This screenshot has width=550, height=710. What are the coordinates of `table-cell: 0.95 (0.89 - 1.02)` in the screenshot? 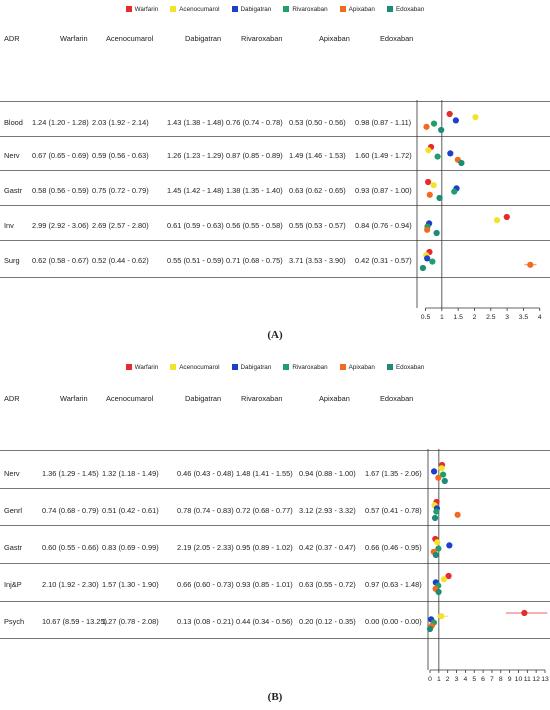 It's located at (264, 547).